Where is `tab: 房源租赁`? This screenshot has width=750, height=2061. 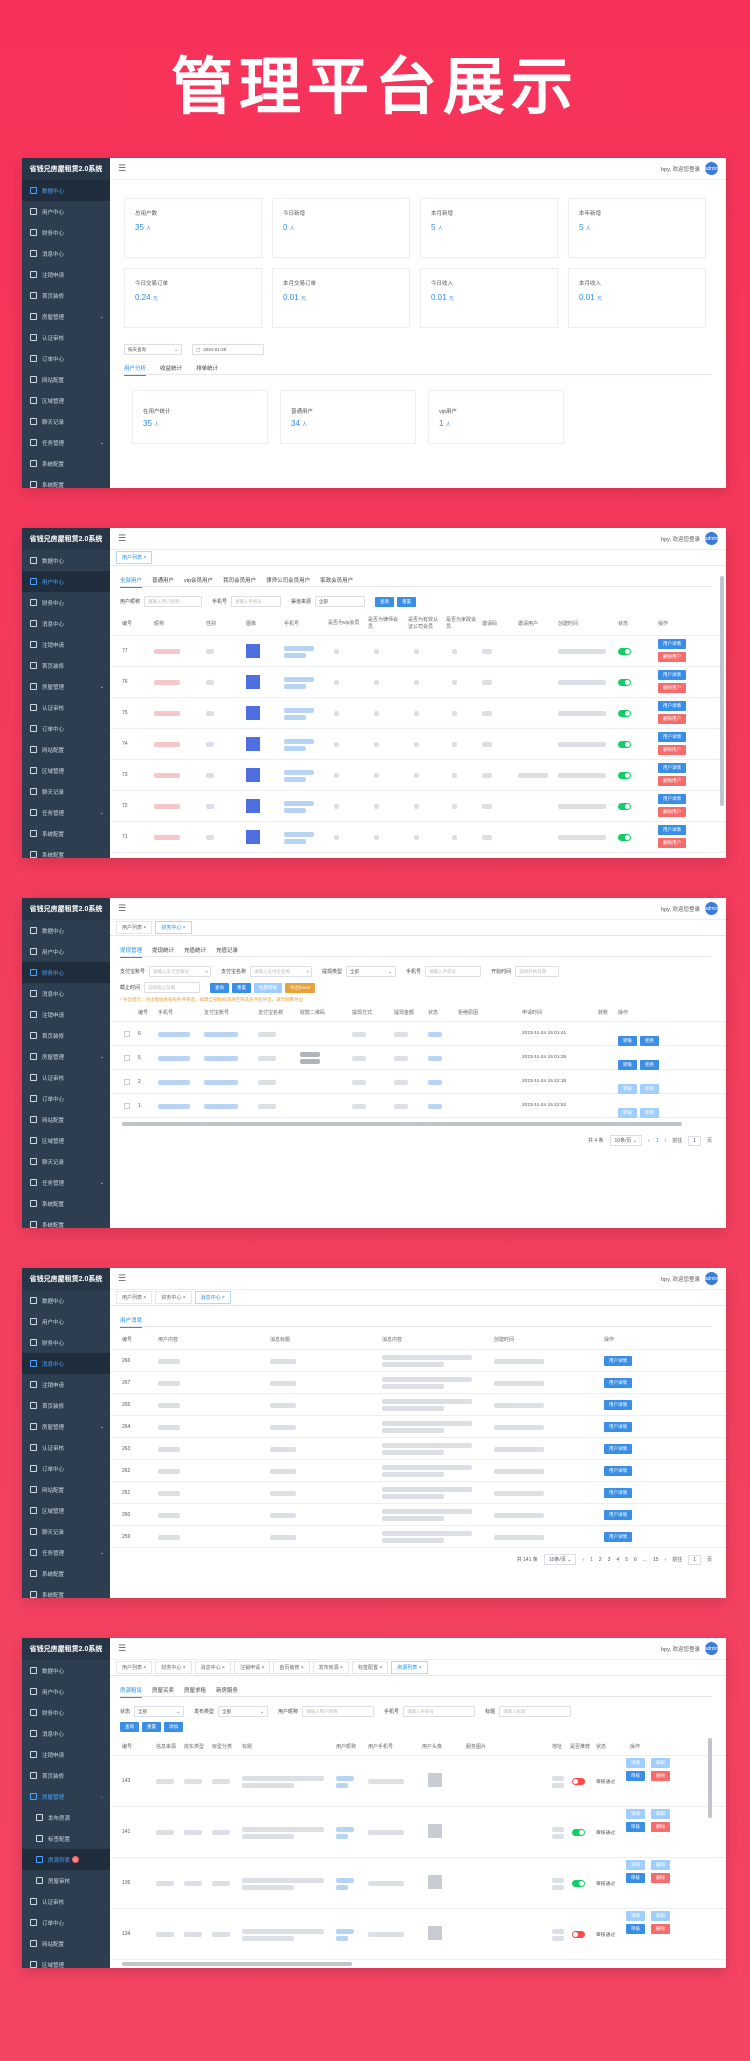 tab: 房源租赁 is located at coordinates (131, 1692).